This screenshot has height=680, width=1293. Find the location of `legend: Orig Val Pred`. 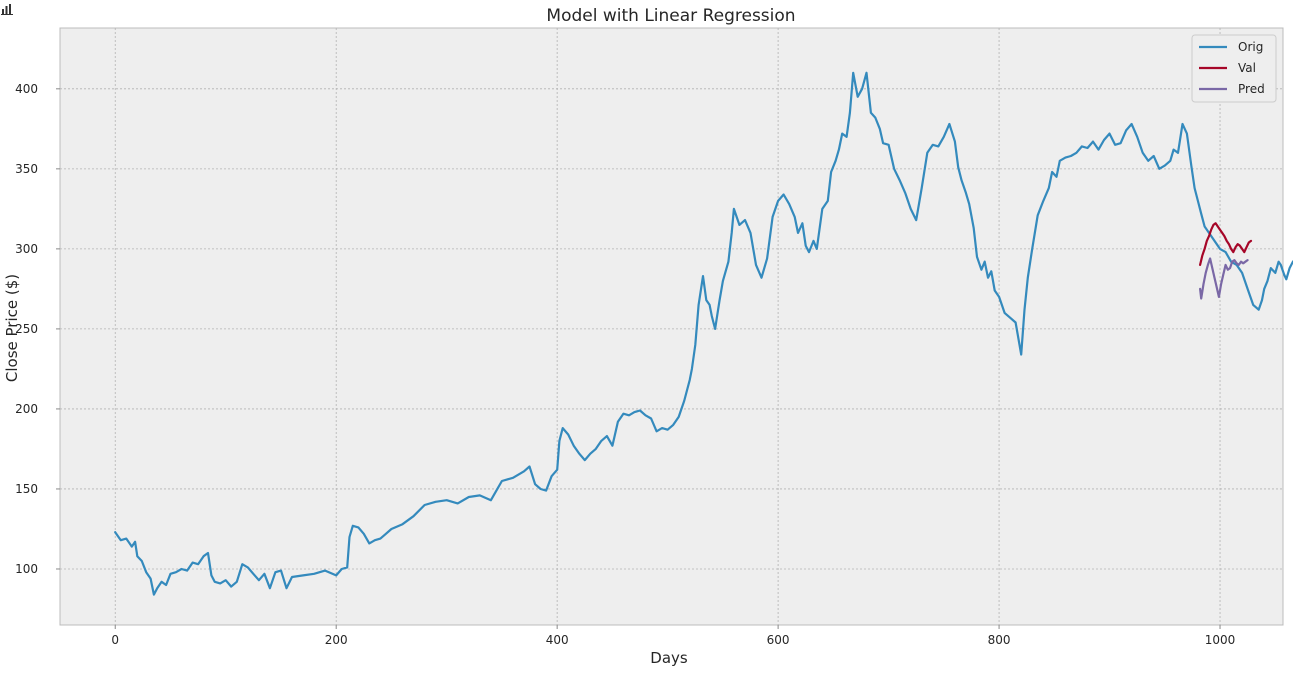

legend: Orig Val Pred is located at coordinates (1234, 68).